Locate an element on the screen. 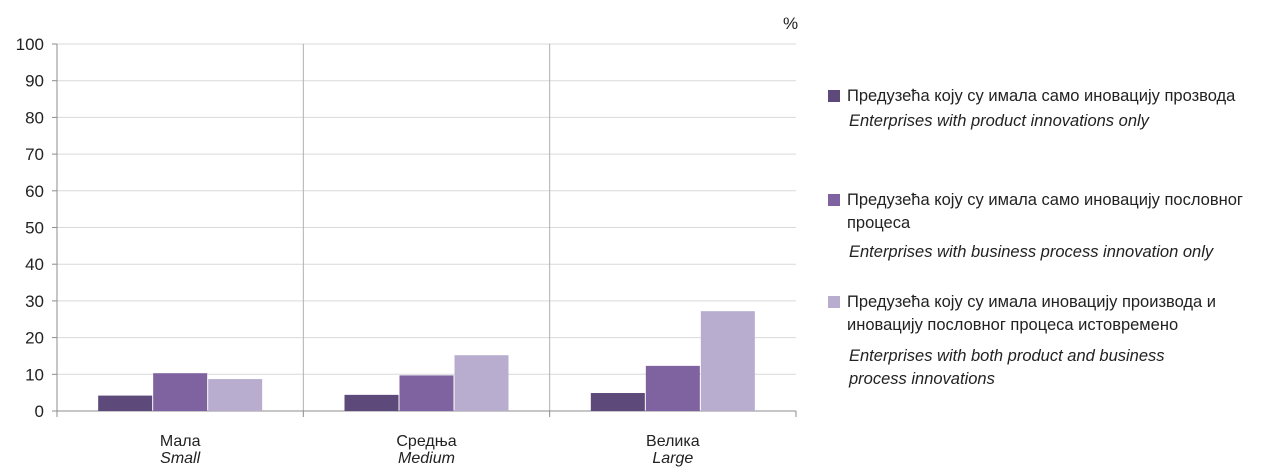  legend-swatch-both is located at coordinates (834, 302).